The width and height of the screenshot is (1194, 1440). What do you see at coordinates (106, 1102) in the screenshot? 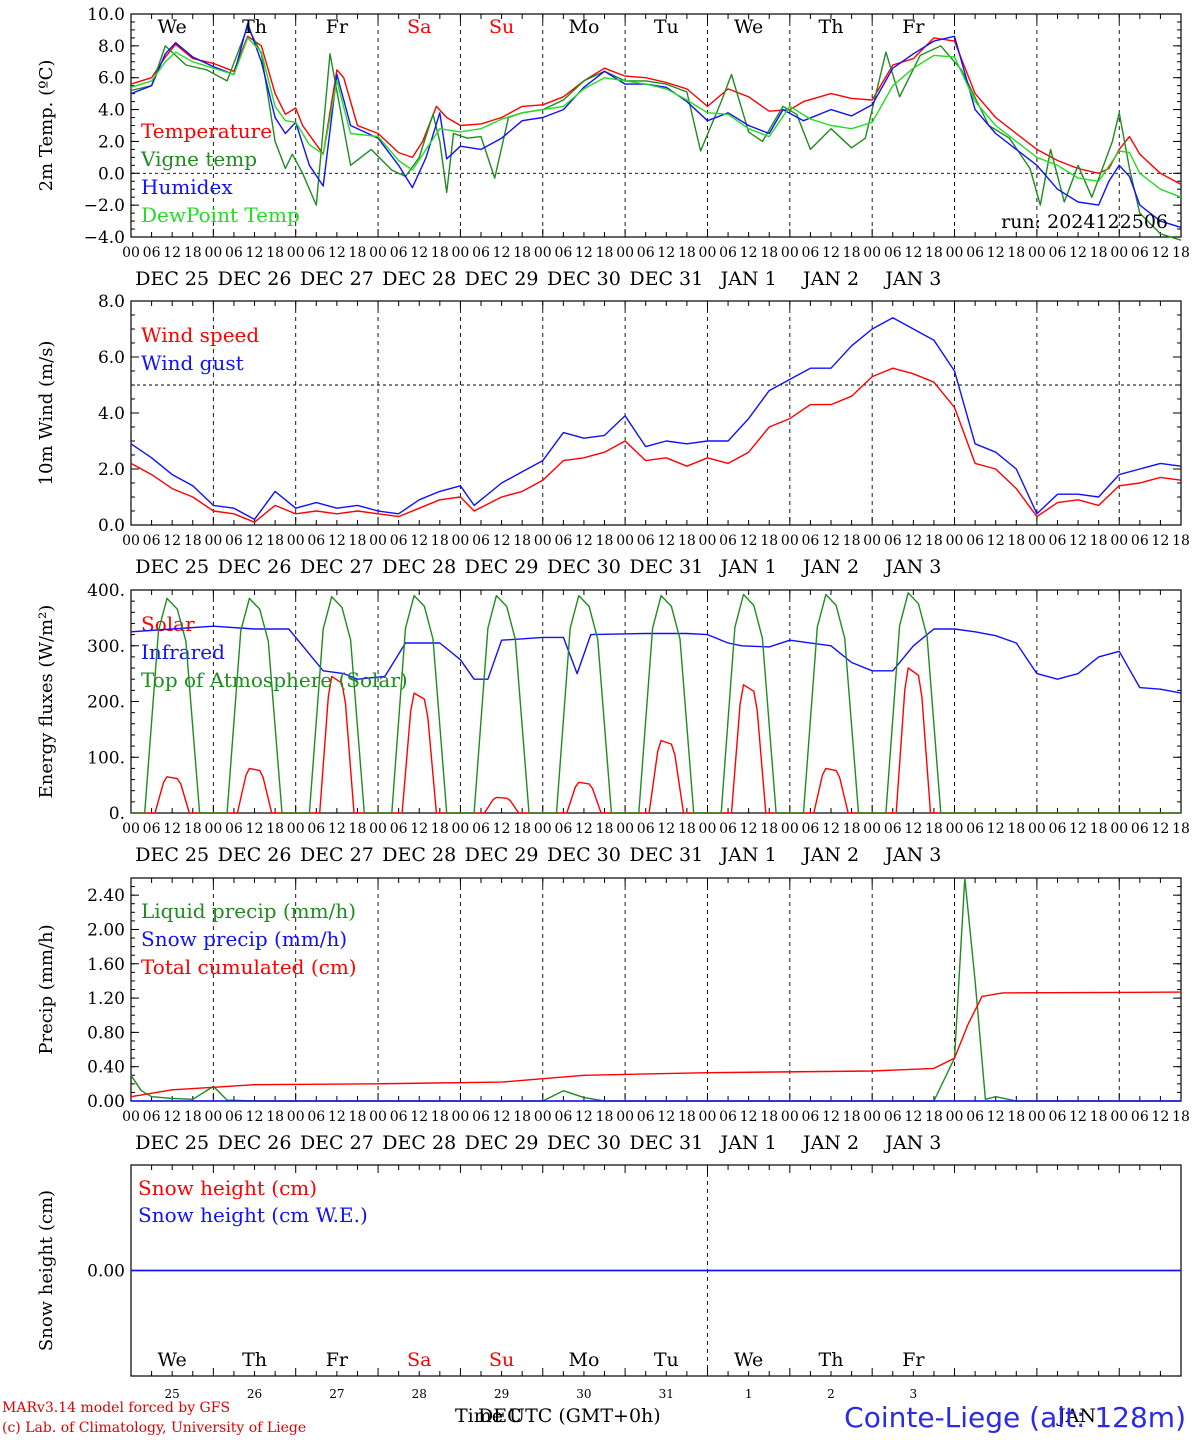
I see `y-tick-label: 0.00` at bounding box center [106, 1102].